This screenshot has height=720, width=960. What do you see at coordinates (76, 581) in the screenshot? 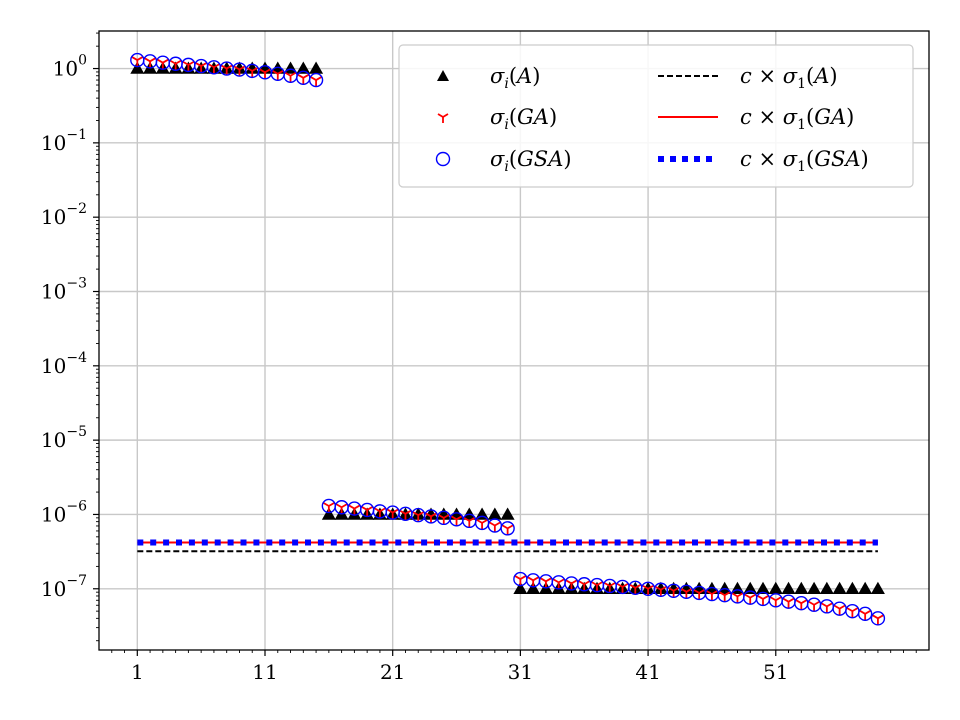
I see `y-tick-exponent: −7` at bounding box center [76, 581].